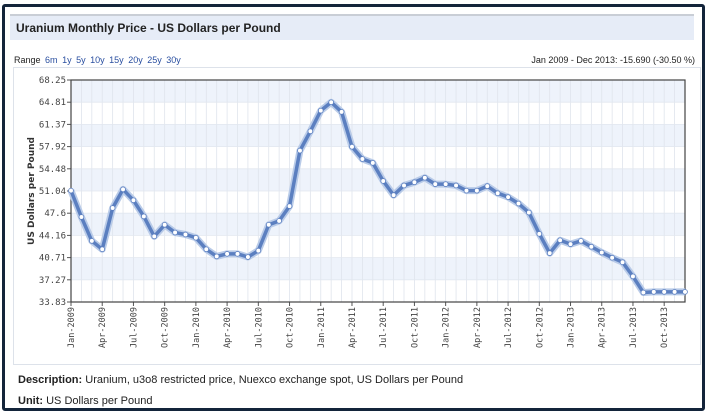  I want to click on x-tick-label: Oct-2012, so click(540, 327).